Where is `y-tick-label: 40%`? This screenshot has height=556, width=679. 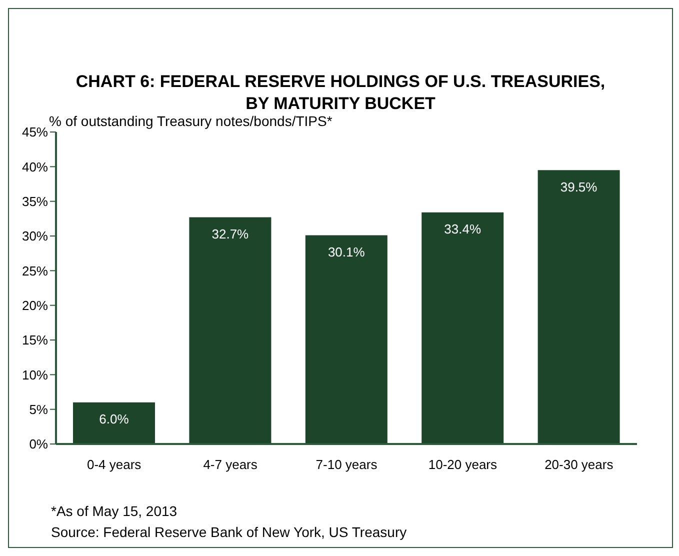
y-tick-label: 40% is located at coordinates (35, 166).